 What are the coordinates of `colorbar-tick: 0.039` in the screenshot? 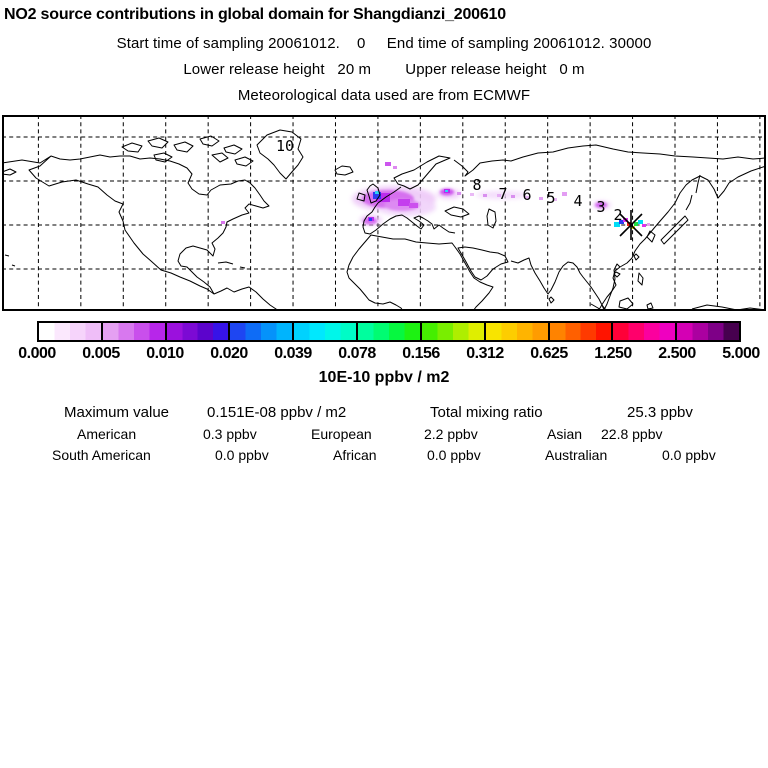 It's located at (293, 353).